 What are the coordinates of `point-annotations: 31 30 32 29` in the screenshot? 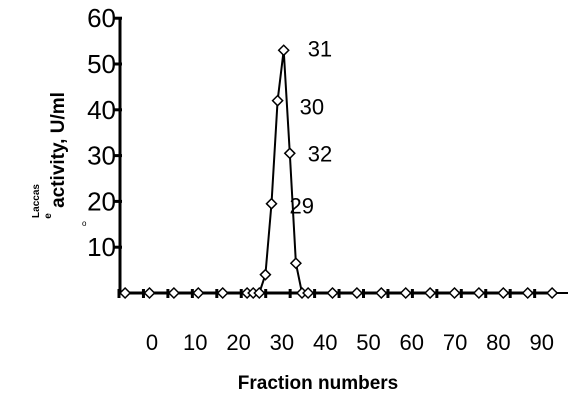 It's located at (311, 127).